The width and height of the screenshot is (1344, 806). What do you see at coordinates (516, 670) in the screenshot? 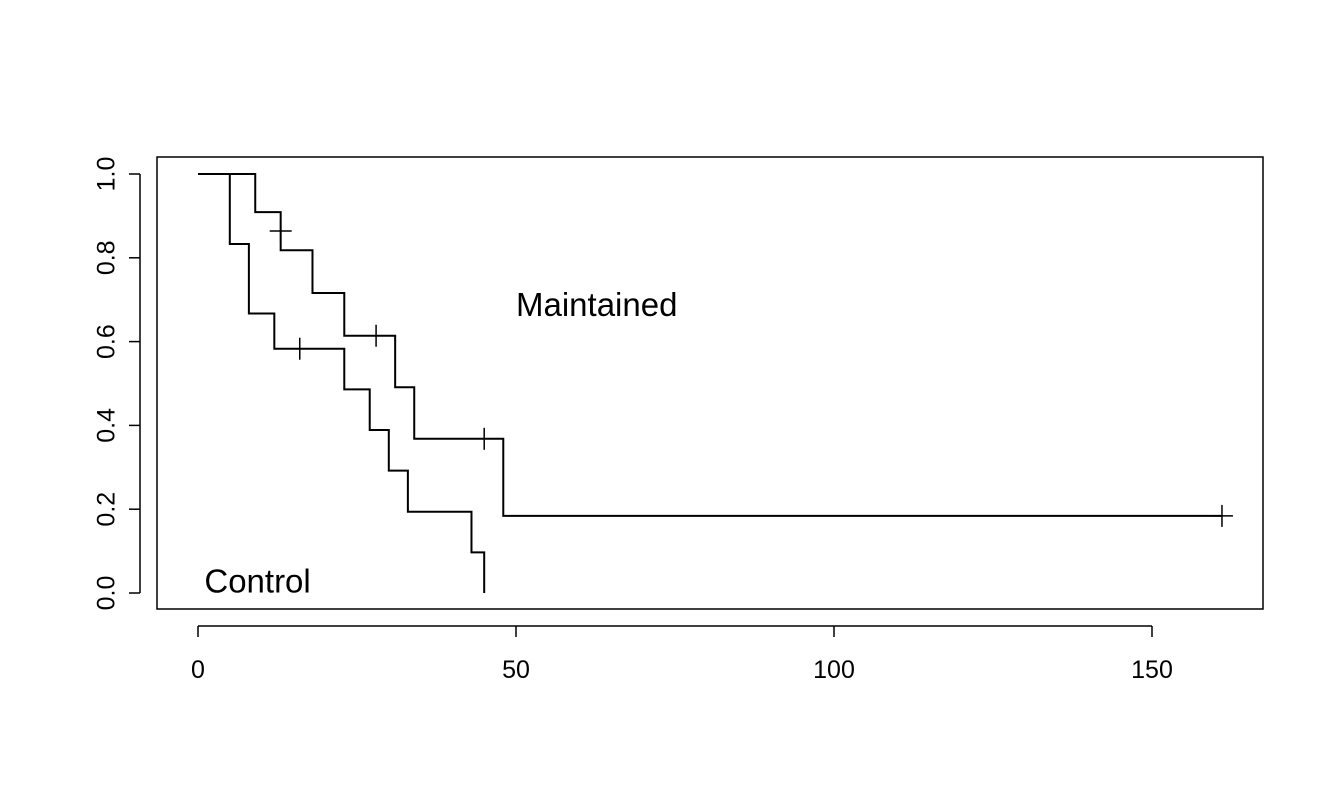
I see `x-tick-label: 50` at bounding box center [516, 670].